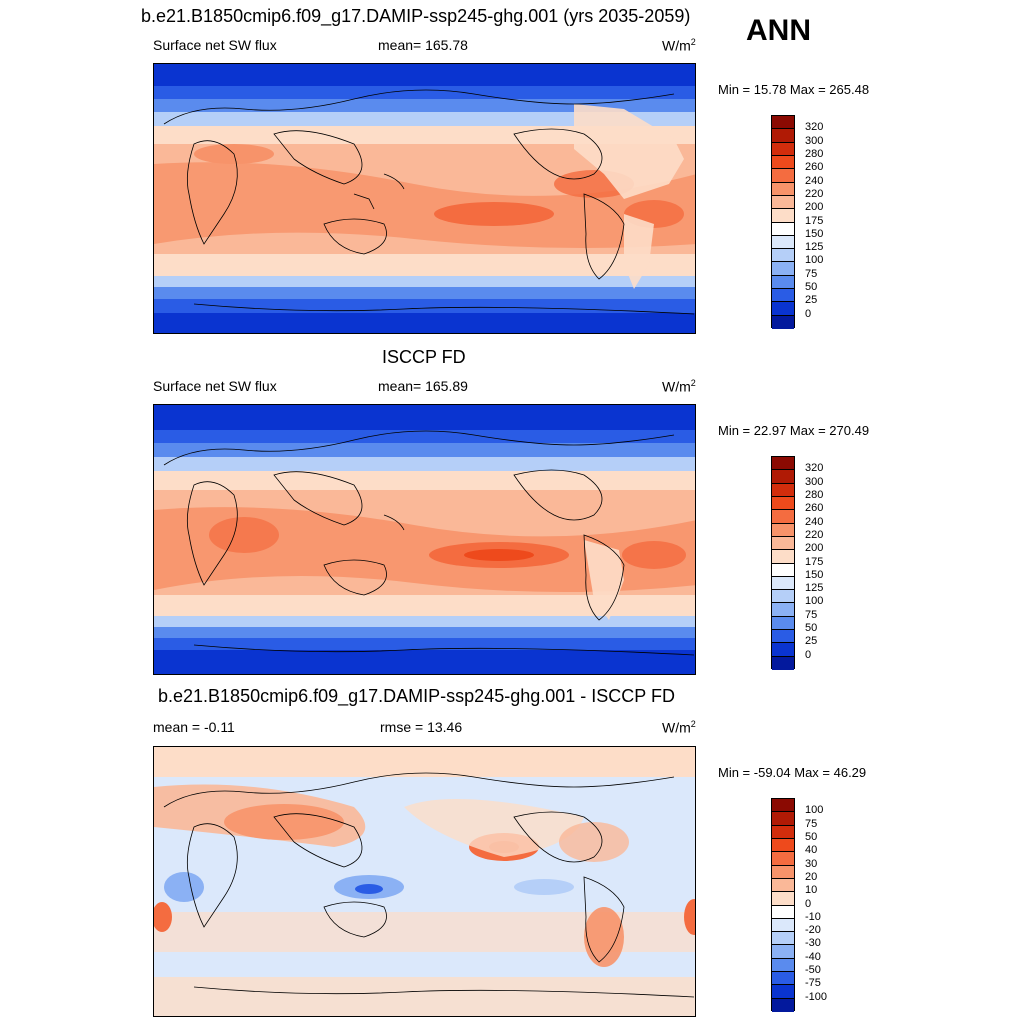 The image size is (1024, 1024). Describe the element at coordinates (423, 45) in the screenshot. I see `panel1-mean: mean= 165.78` at that location.